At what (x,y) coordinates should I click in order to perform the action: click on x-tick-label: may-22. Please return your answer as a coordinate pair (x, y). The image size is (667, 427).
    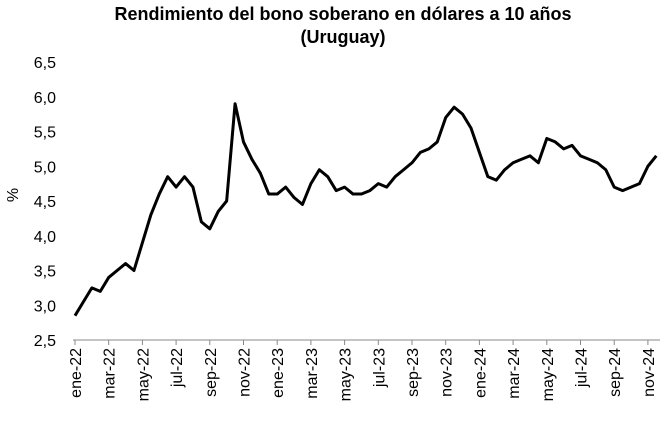
    Looking at the image, I should click on (143, 374).